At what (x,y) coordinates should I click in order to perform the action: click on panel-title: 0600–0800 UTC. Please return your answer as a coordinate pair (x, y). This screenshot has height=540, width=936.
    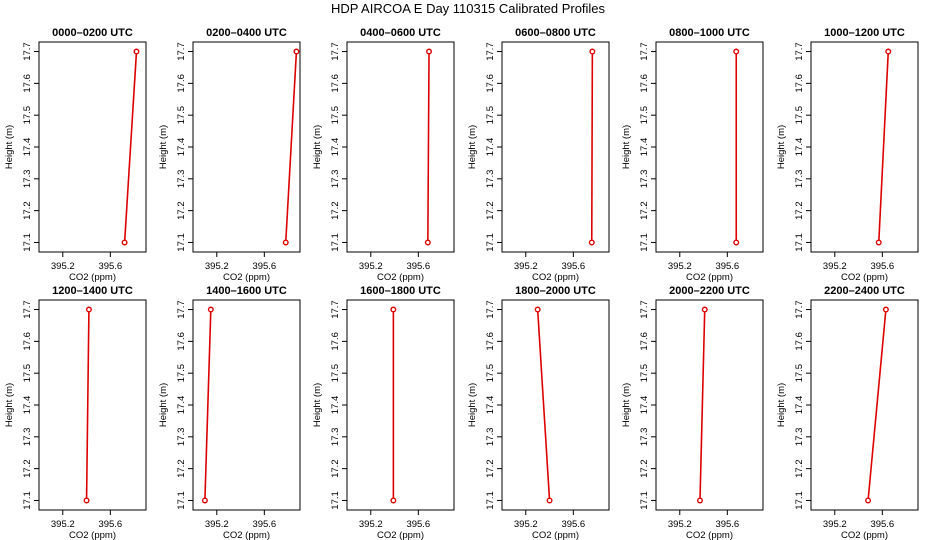
    Looking at the image, I should click on (555, 33).